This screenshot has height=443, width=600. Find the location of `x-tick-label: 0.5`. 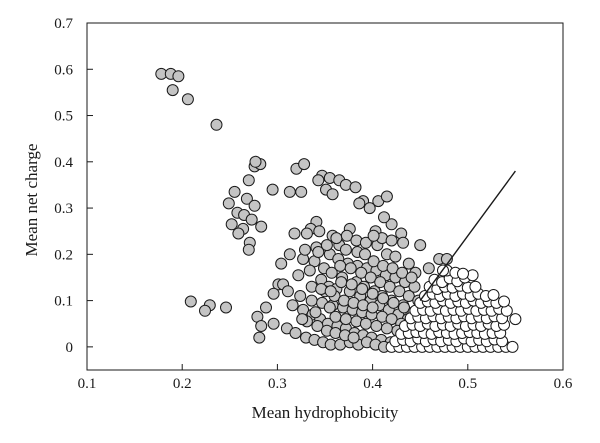

x-tick-label: 0.5 is located at coordinates (467, 384).